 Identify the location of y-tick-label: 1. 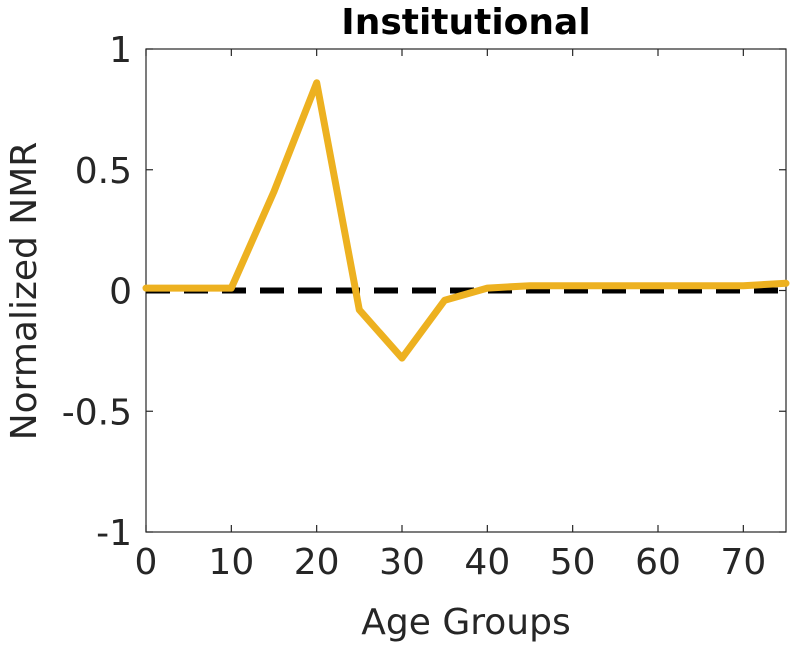
(120, 50).